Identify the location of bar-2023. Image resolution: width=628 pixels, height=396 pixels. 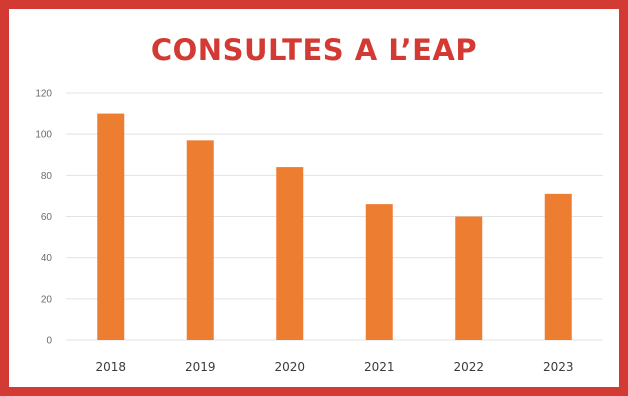
(558, 266).